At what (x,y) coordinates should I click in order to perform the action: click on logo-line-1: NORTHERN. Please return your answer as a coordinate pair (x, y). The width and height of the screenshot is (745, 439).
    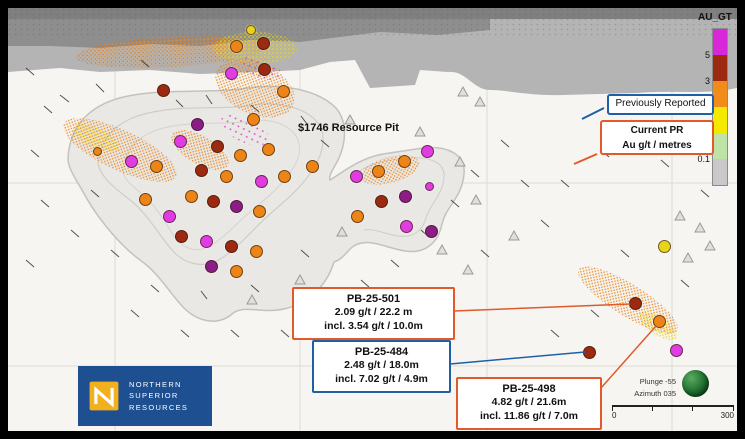
    Looking at the image, I should click on (155, 384).